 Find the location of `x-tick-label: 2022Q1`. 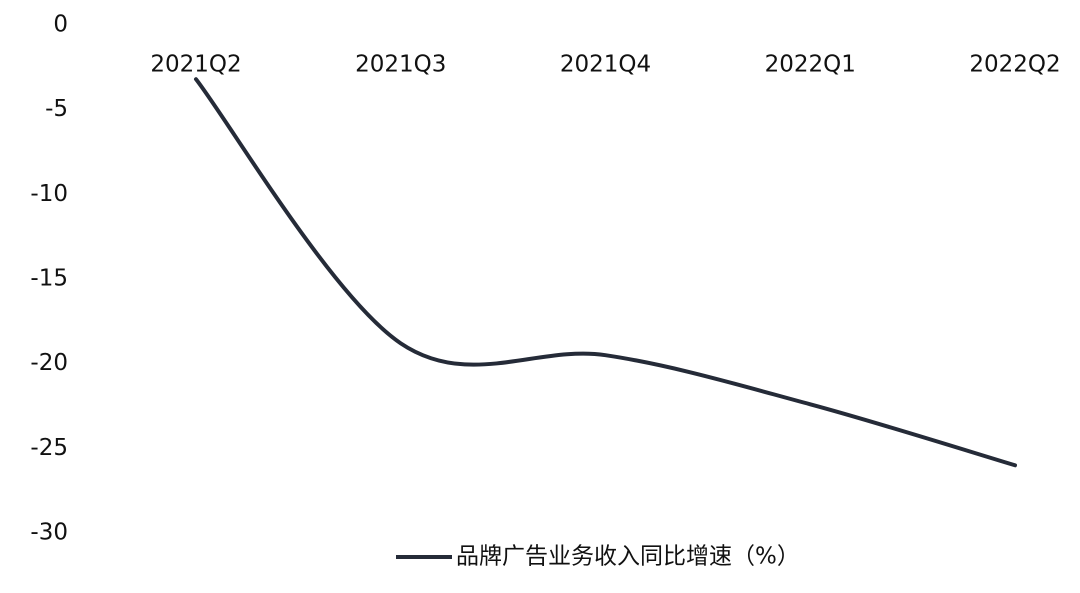

x-tick-label: 2022Q1 is located at coordinates (810, 65).